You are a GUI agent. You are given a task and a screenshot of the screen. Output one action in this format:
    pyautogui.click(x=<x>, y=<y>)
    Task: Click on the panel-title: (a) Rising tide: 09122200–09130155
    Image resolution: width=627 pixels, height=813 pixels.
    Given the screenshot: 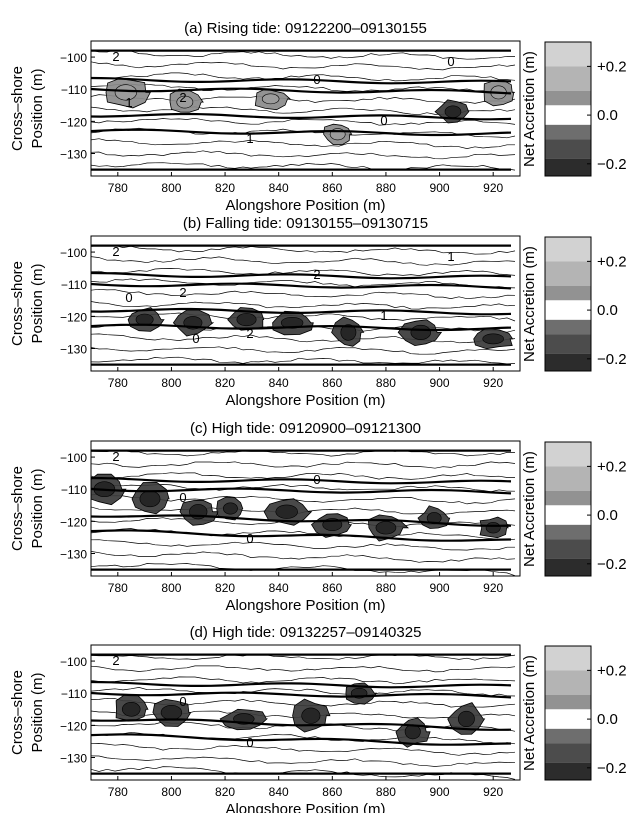 What is the action you would take?
    pyautogui.click(x=305, y=28)
    